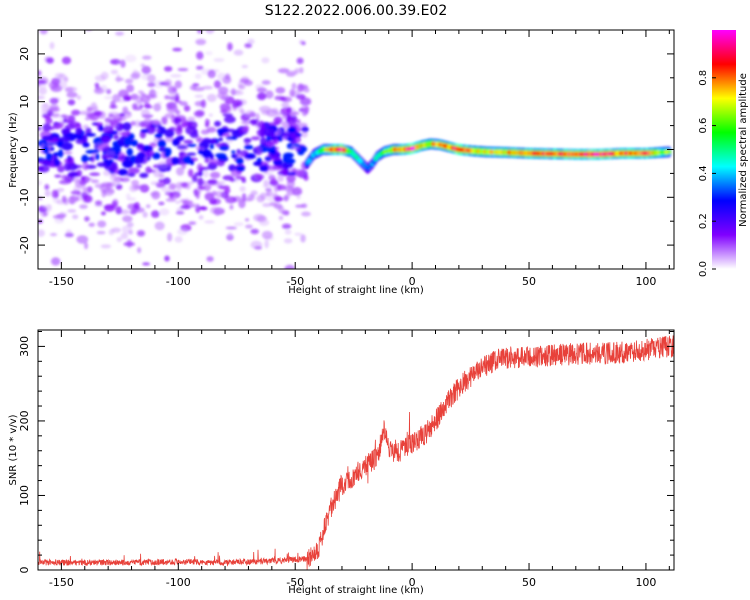  I want to click on noise-region, so click(175, 149).